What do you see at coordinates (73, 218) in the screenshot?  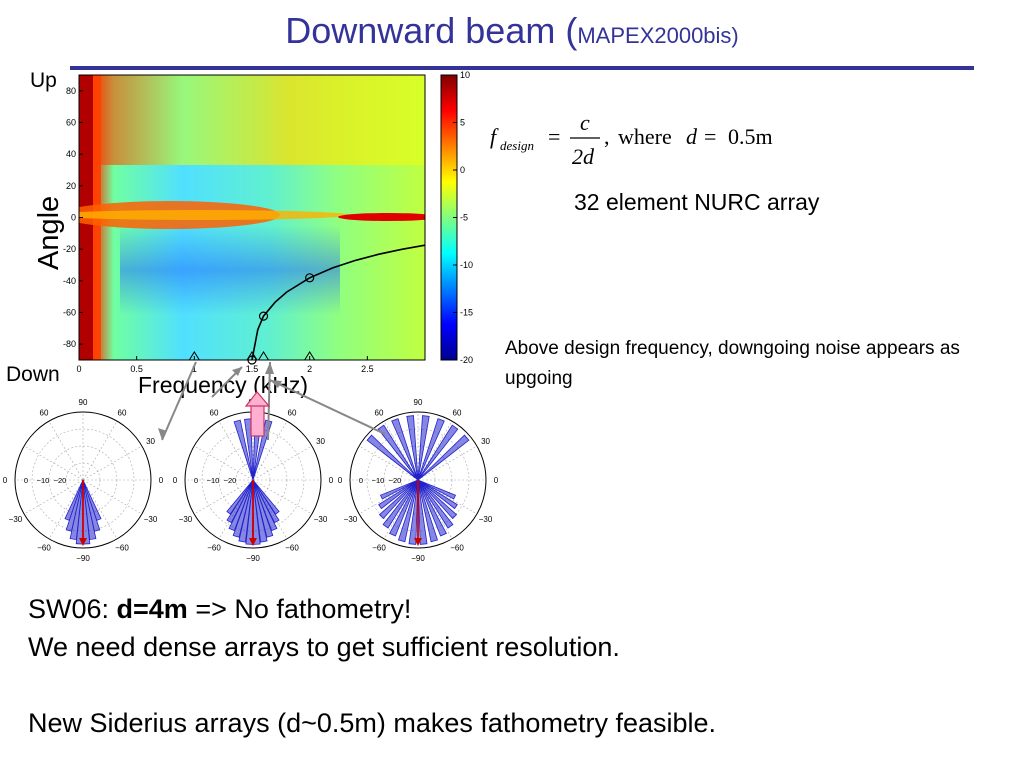 I see `y-tick-label: 0` at bounding box center [73, 218].